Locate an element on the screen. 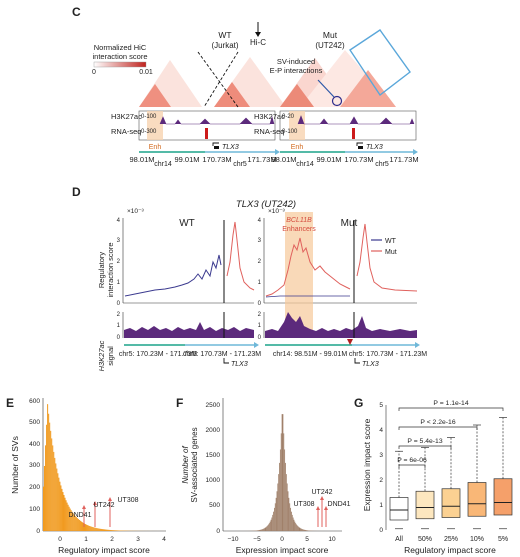 The image size is (520, 557). d-mut-ytick-2: 2 is located at coordinates (260, 262).